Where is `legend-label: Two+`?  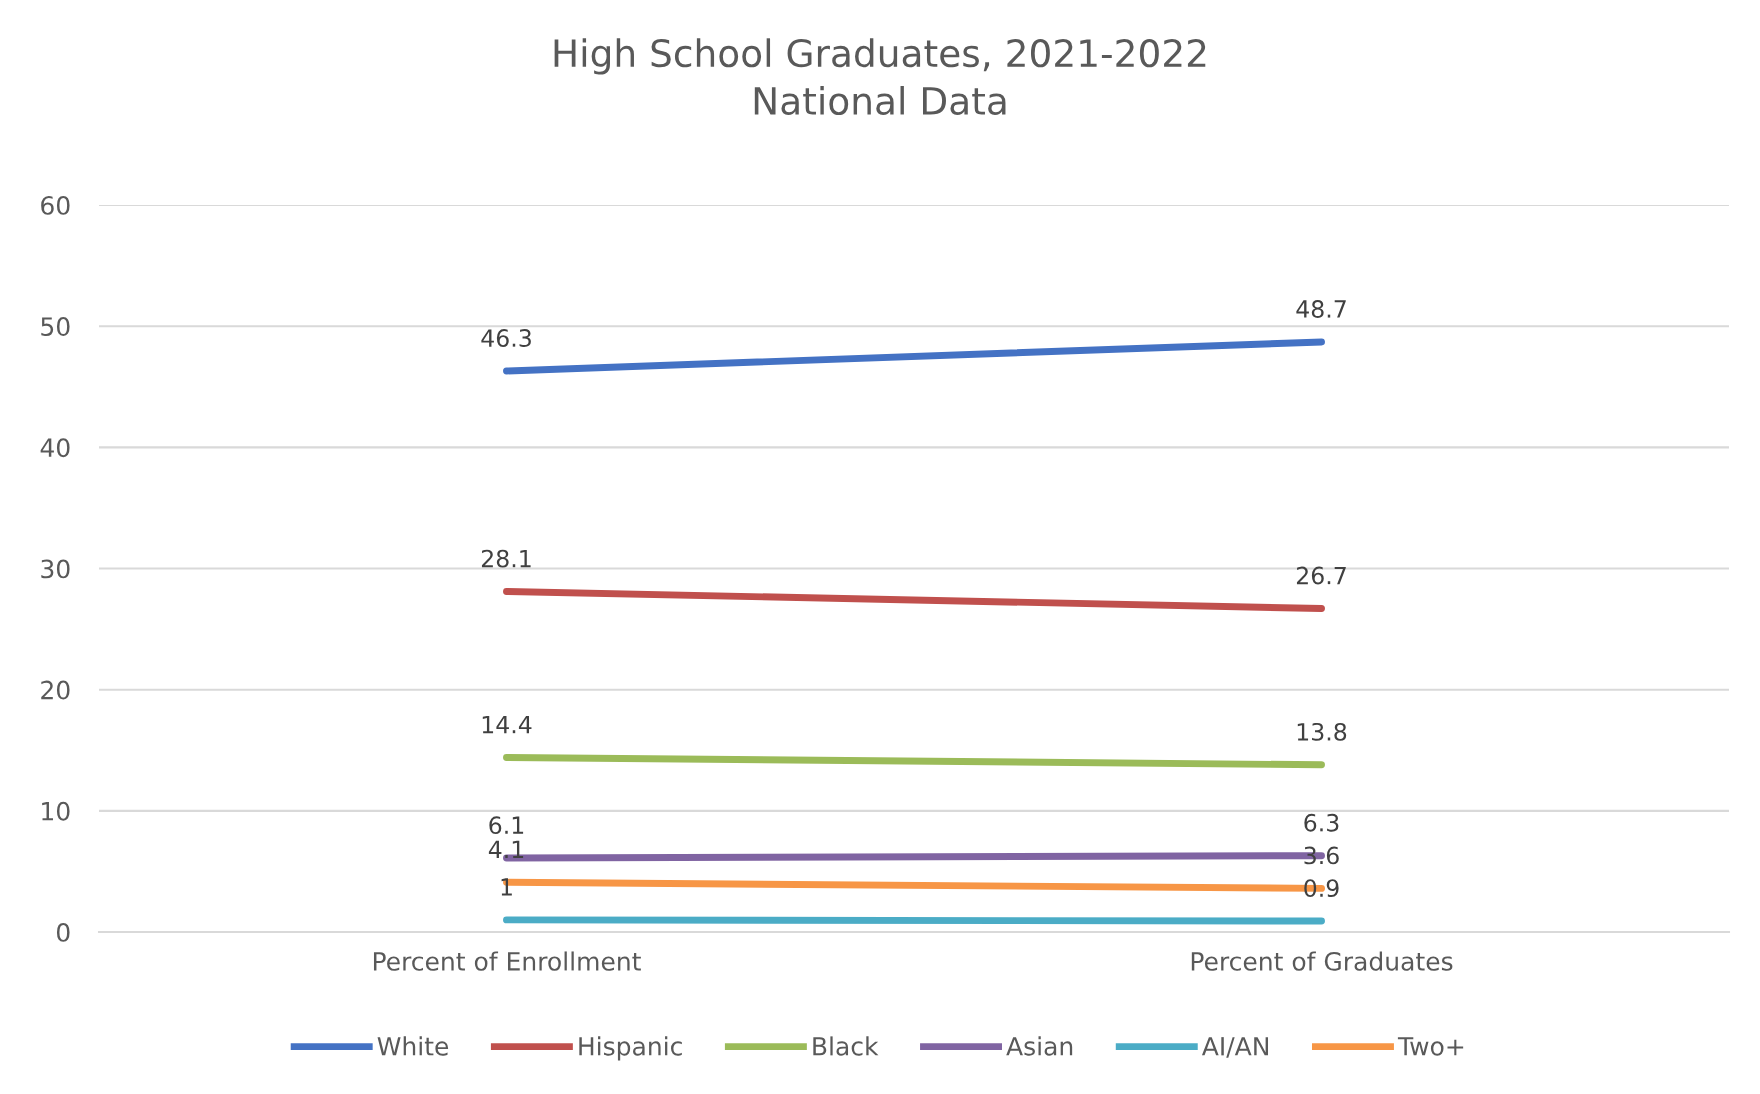
legend-label: Two+ is located at coordinates (1430, 1046).